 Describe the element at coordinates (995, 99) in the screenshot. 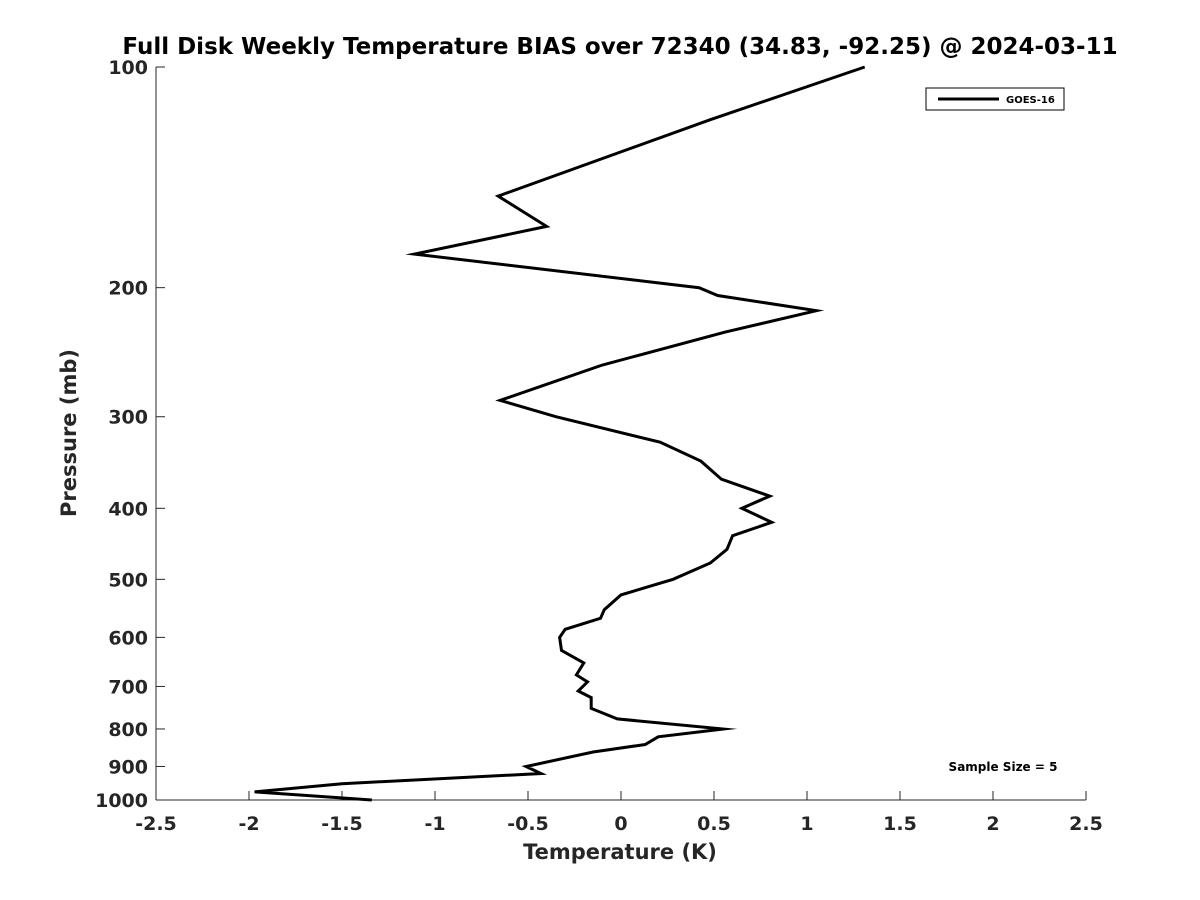

I see `legend: GOES-16` at that location.